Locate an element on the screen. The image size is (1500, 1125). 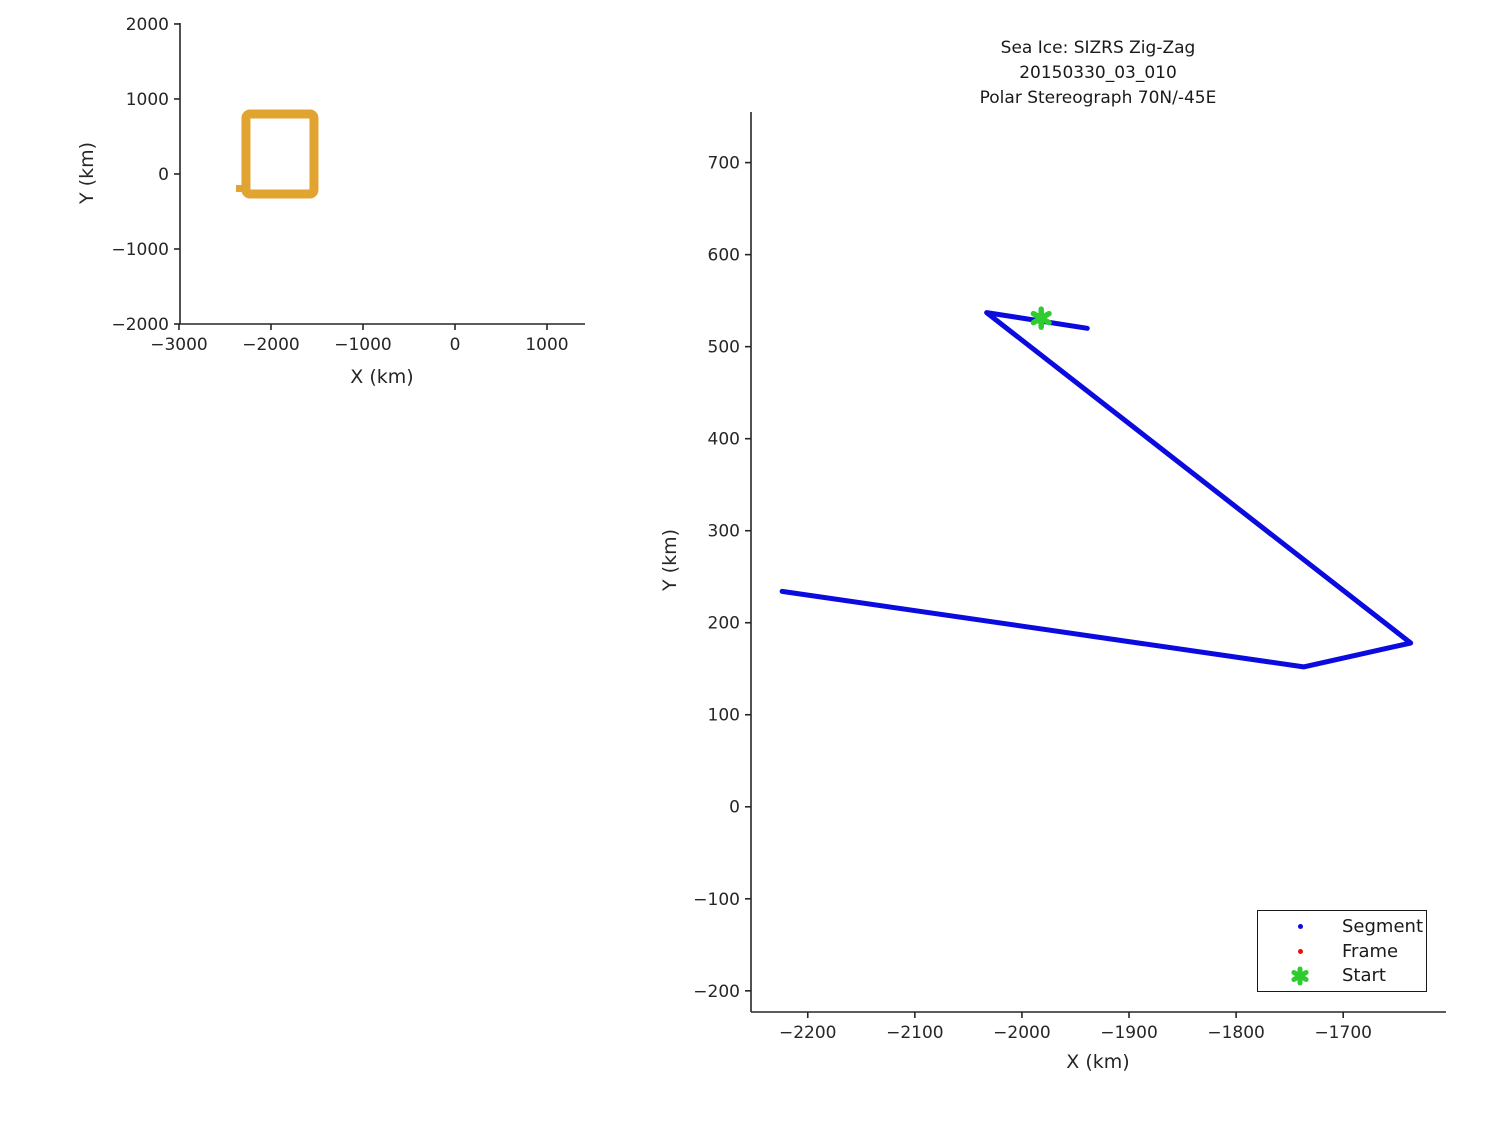
overview-map-x-tick-label: −2000 is located at coordinates (271, 345).